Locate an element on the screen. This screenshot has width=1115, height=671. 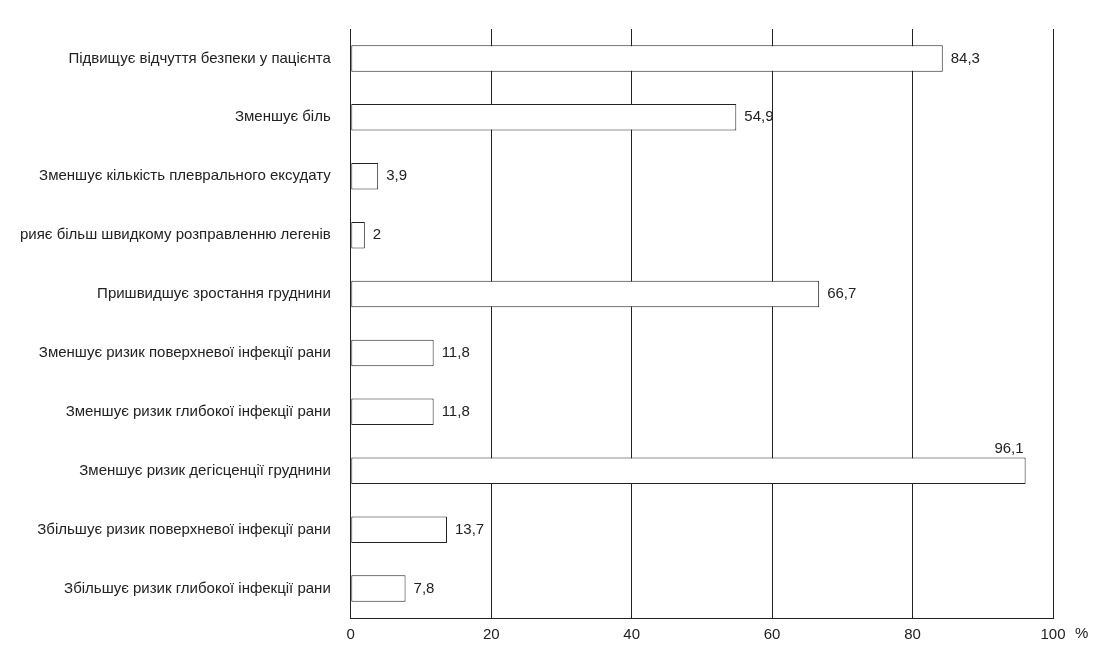
data-label: 7,8 is located at coordinates (424, 587).